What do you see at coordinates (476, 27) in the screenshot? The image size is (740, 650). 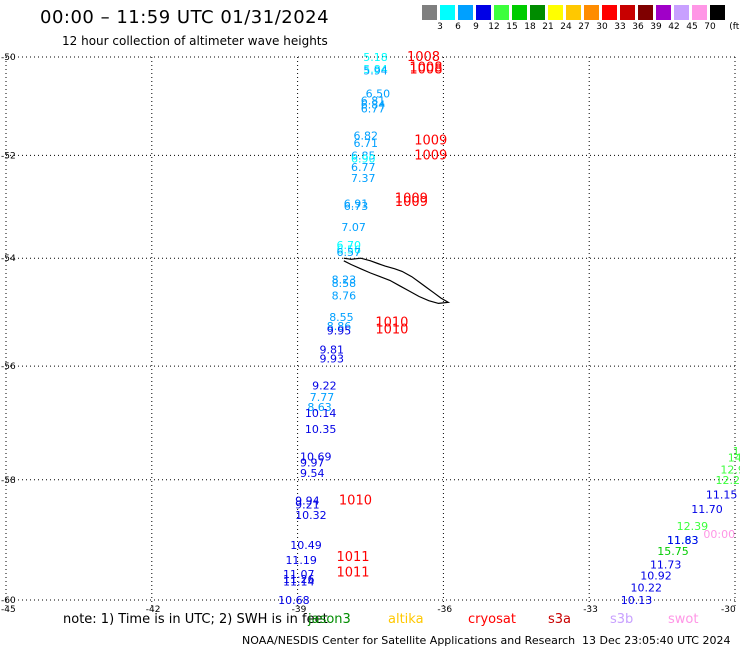 I see `legend-label: 9` at bounding box center [476, 27].